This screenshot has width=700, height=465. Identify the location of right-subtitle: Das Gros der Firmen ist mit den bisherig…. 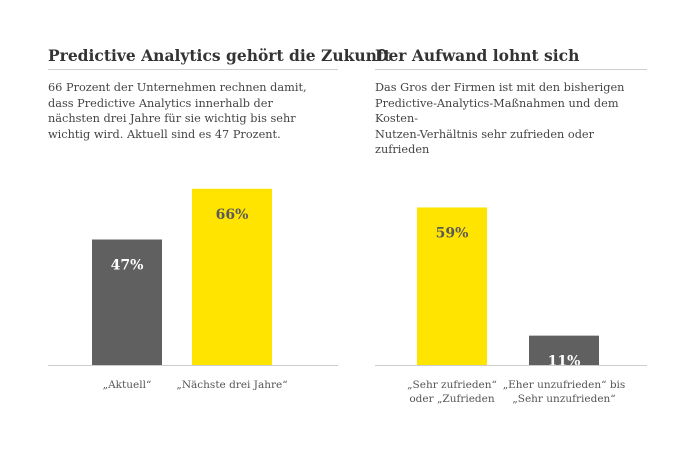
(511, 119).